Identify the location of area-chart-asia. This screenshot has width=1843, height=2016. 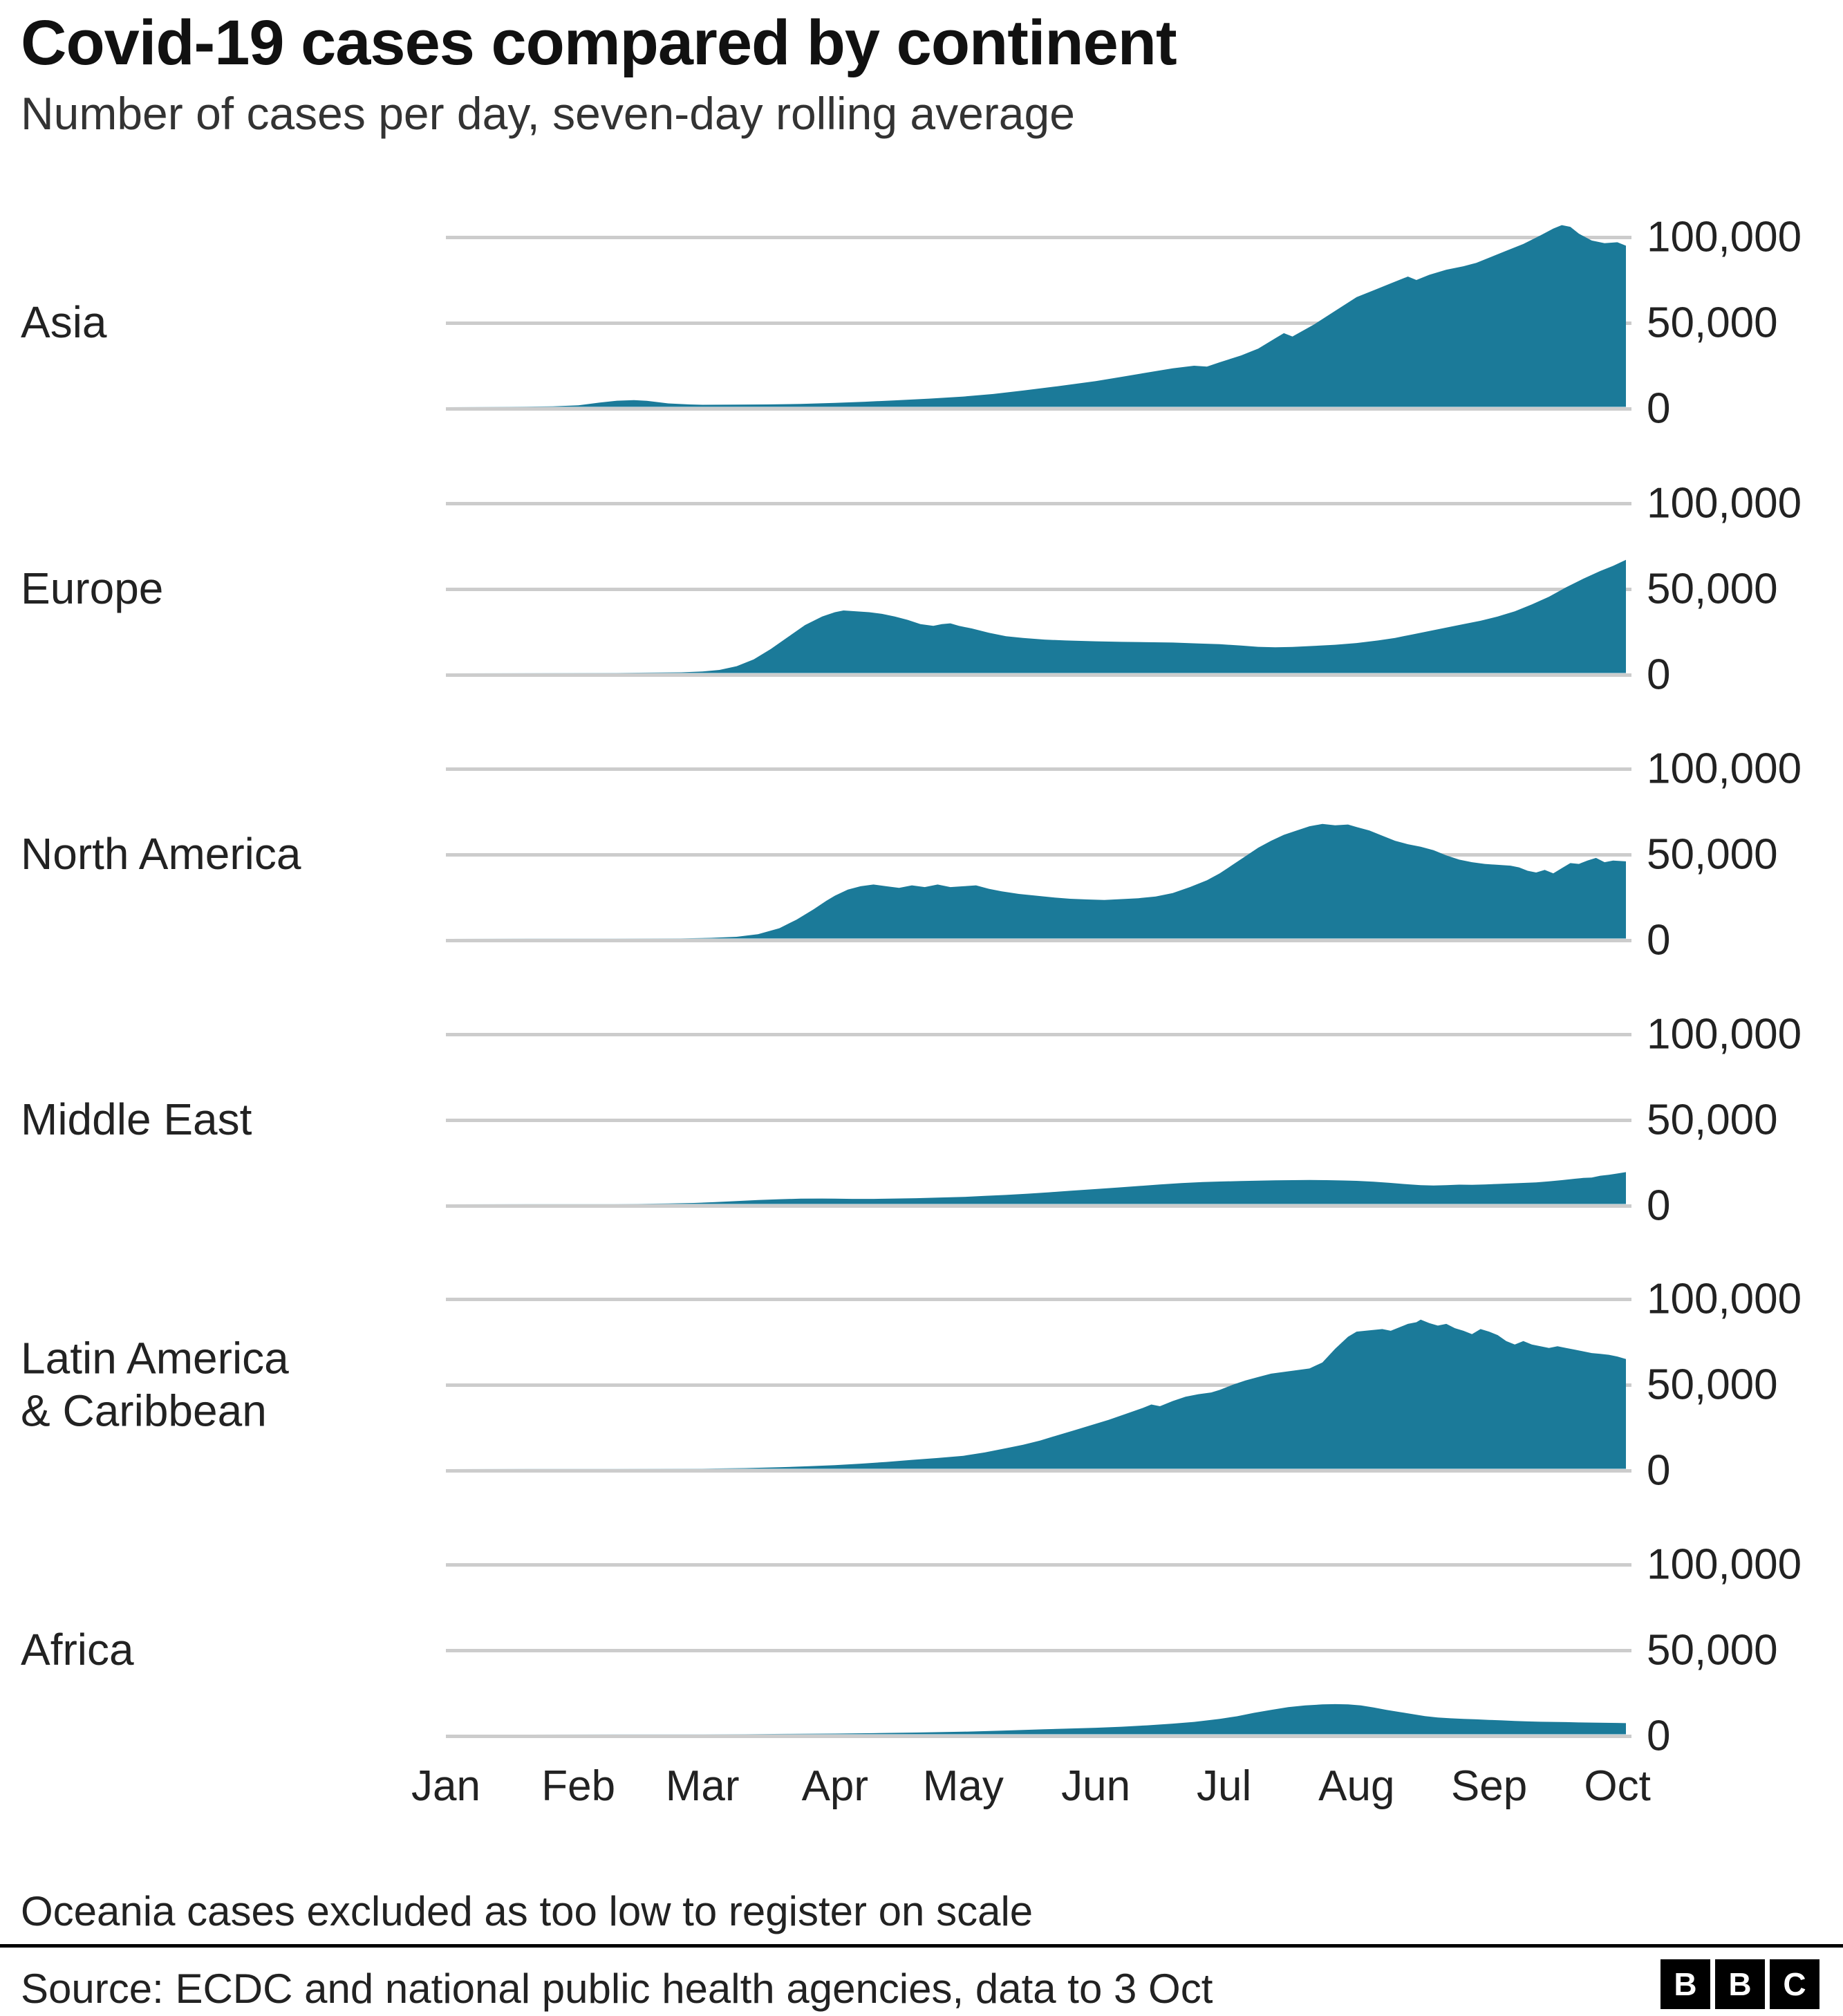
(1036, 316).